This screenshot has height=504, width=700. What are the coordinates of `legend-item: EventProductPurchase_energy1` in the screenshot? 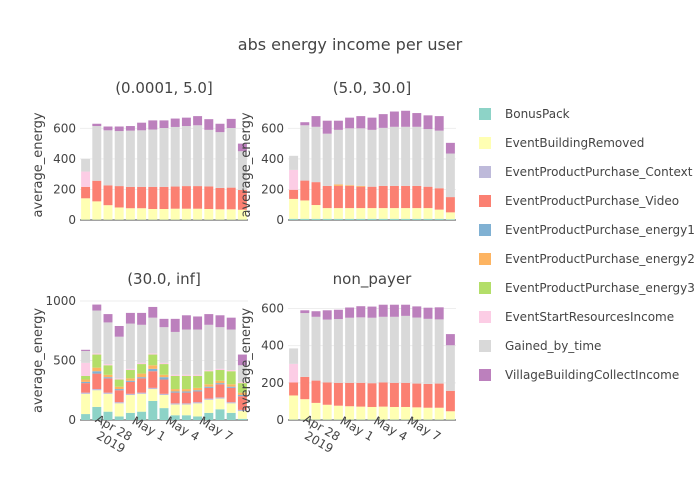 It's located at (587, 230).